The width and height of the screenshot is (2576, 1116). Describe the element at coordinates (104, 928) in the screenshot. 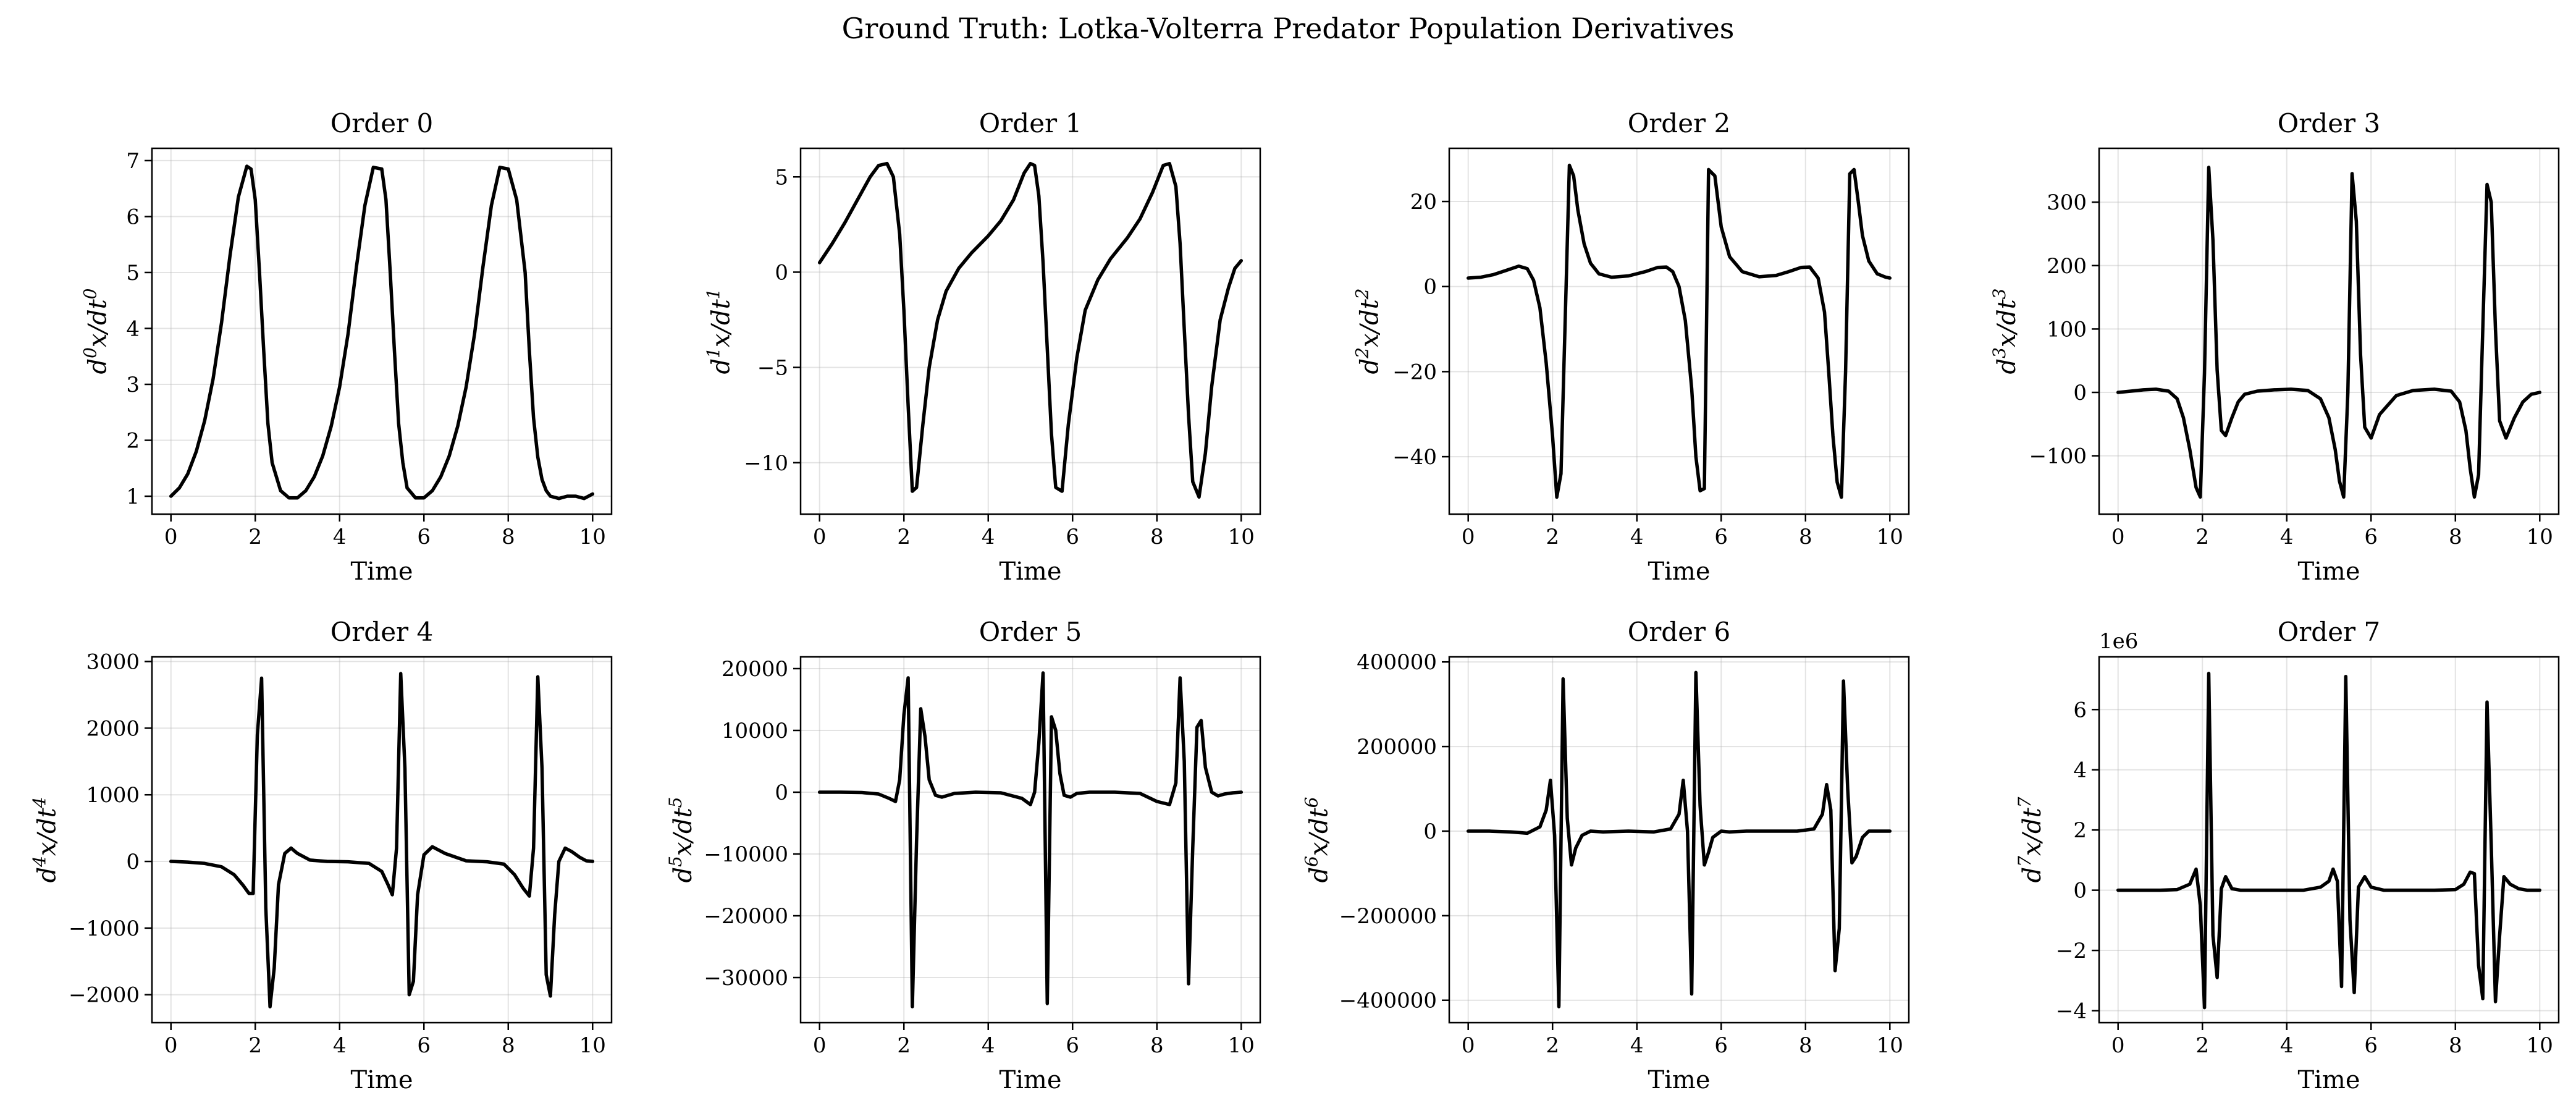

I see `y-tick-label: −1000` at that location.